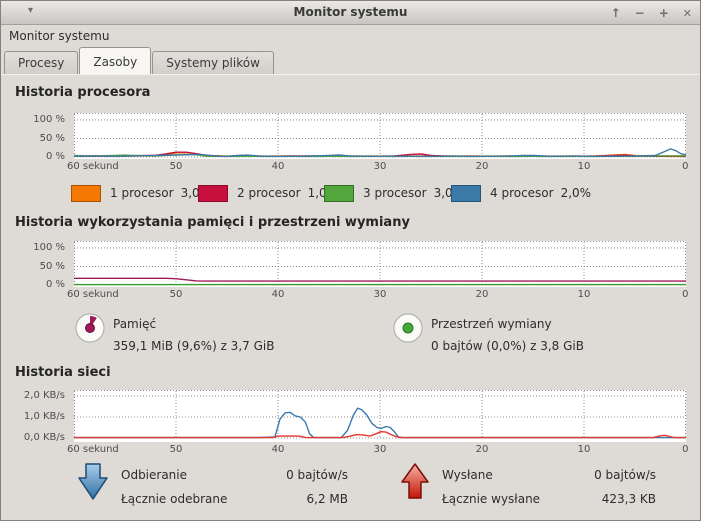  I want to click on window-title: Monitor systemu, so click(350, 12).